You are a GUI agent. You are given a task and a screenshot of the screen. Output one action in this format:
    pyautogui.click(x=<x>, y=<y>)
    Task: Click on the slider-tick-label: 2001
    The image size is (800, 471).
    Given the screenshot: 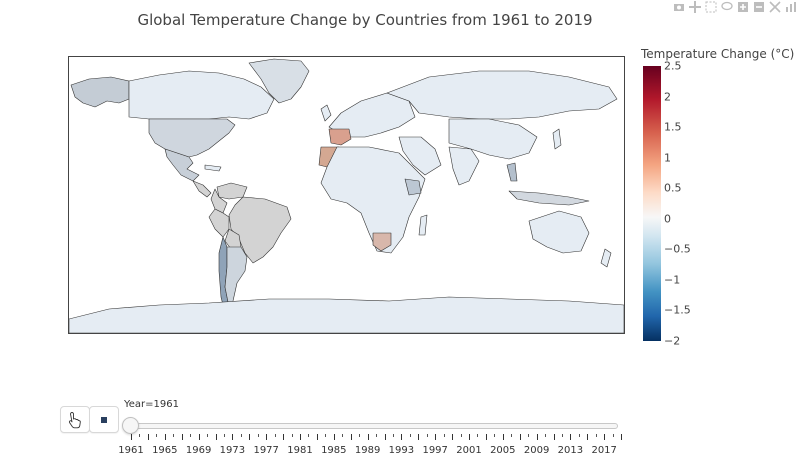 What is the action you would take?
    pyautogui.click(x=469, y=450)
    